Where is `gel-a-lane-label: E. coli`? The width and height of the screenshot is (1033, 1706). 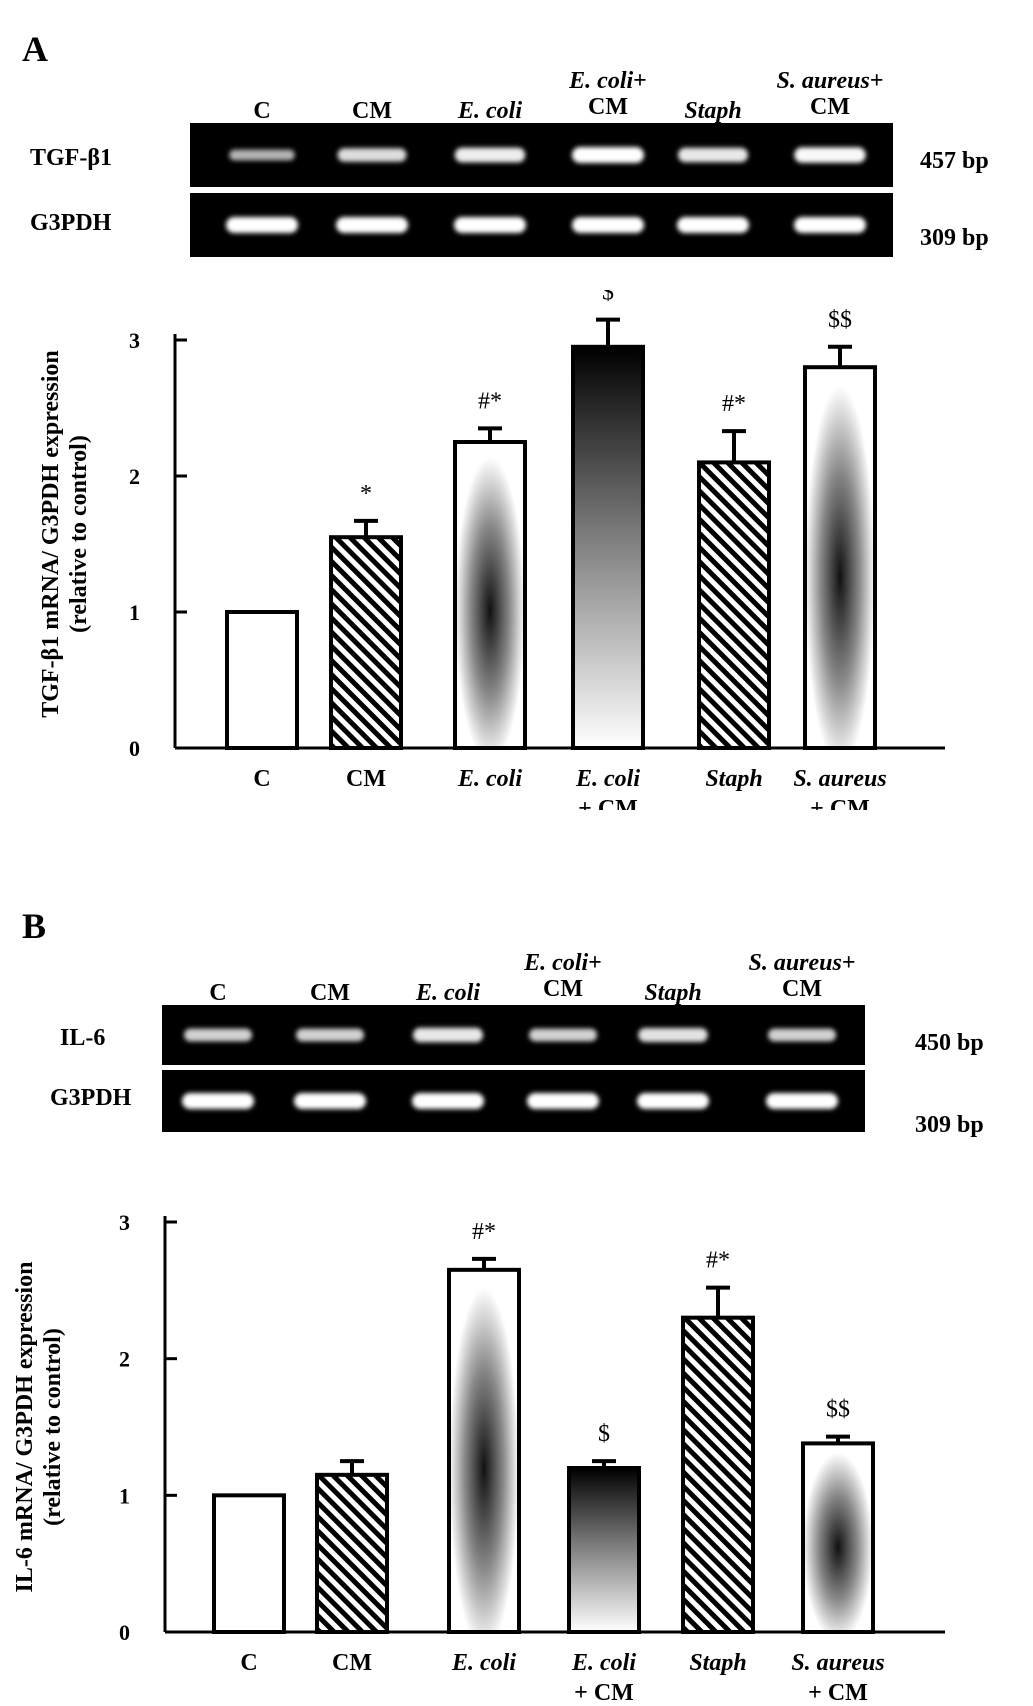
gel-a-lane-label: E. coli is located at coordinates (490, 111).